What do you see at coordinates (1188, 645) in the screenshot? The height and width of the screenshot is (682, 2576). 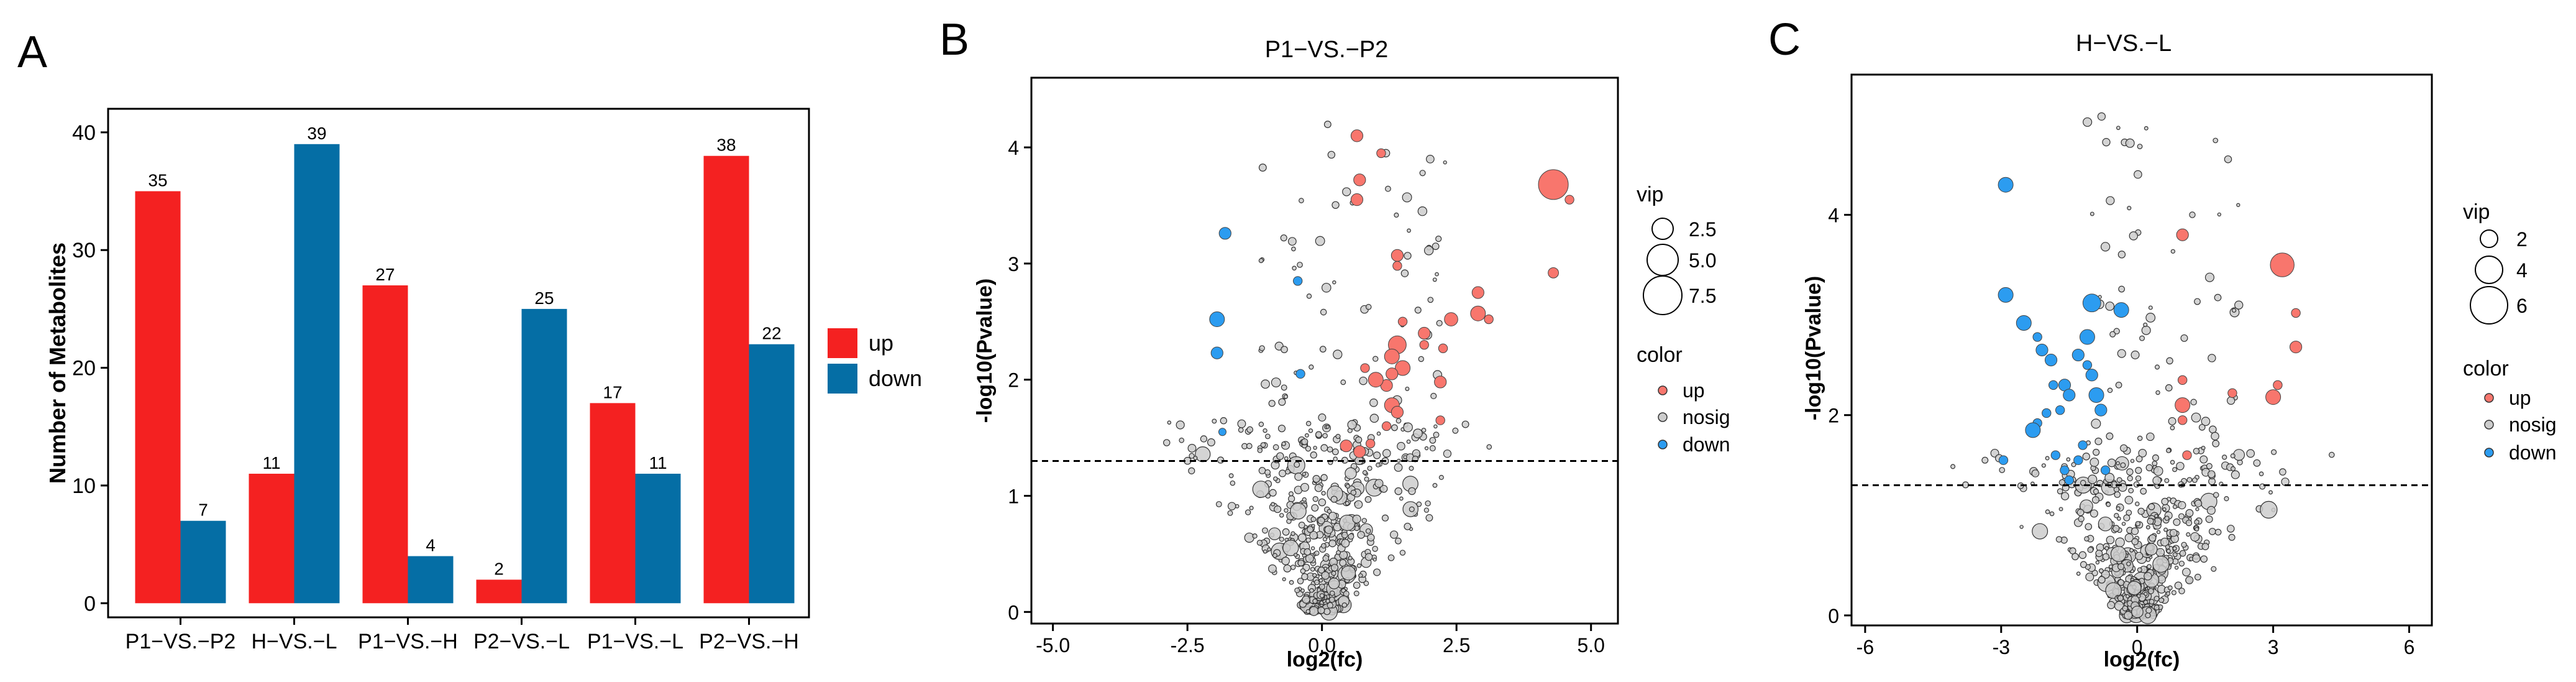 I see `x-tick-label: -2.5` at bounding box center [1188, 645].